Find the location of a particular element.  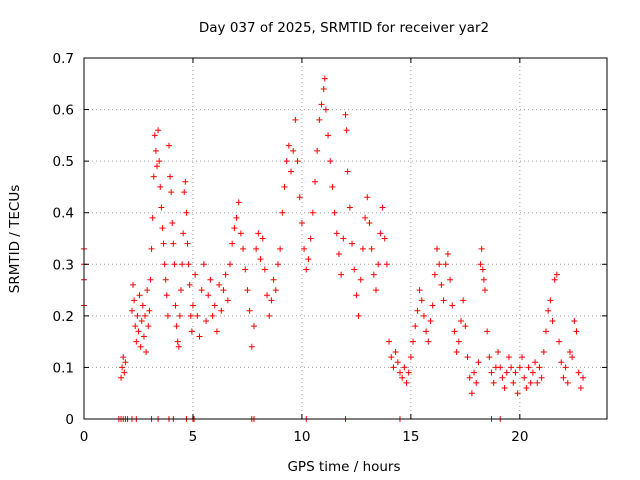

x-axis-label: GPS time / hours is located at coordinates (343, 467).